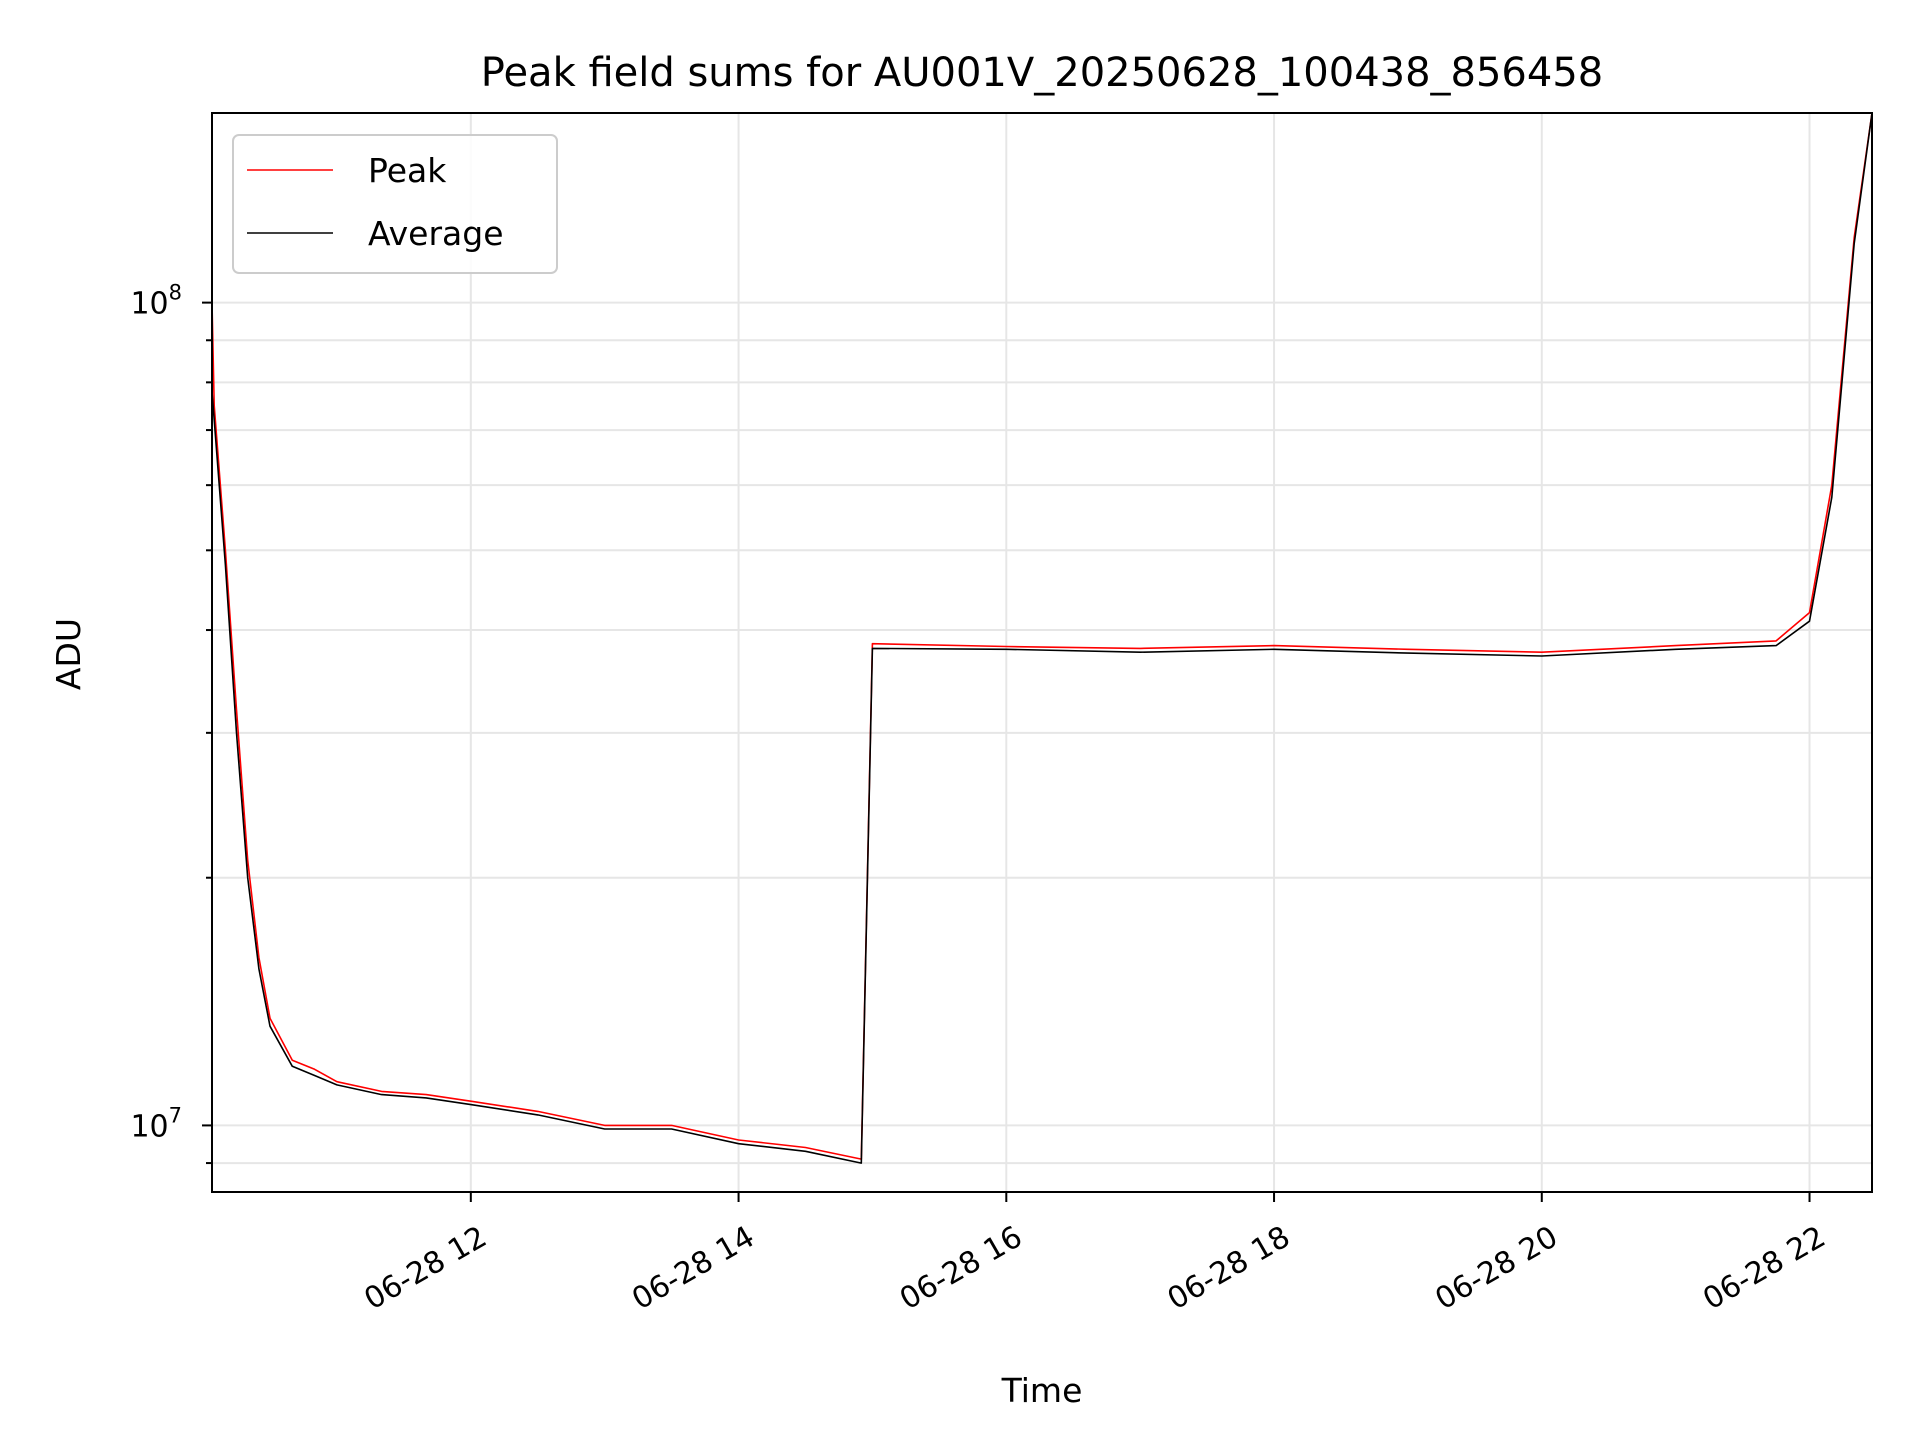  Describe the element at coordinates (407, 170) in the screenshot. I see `legend-label-peak: Peak` at that location.